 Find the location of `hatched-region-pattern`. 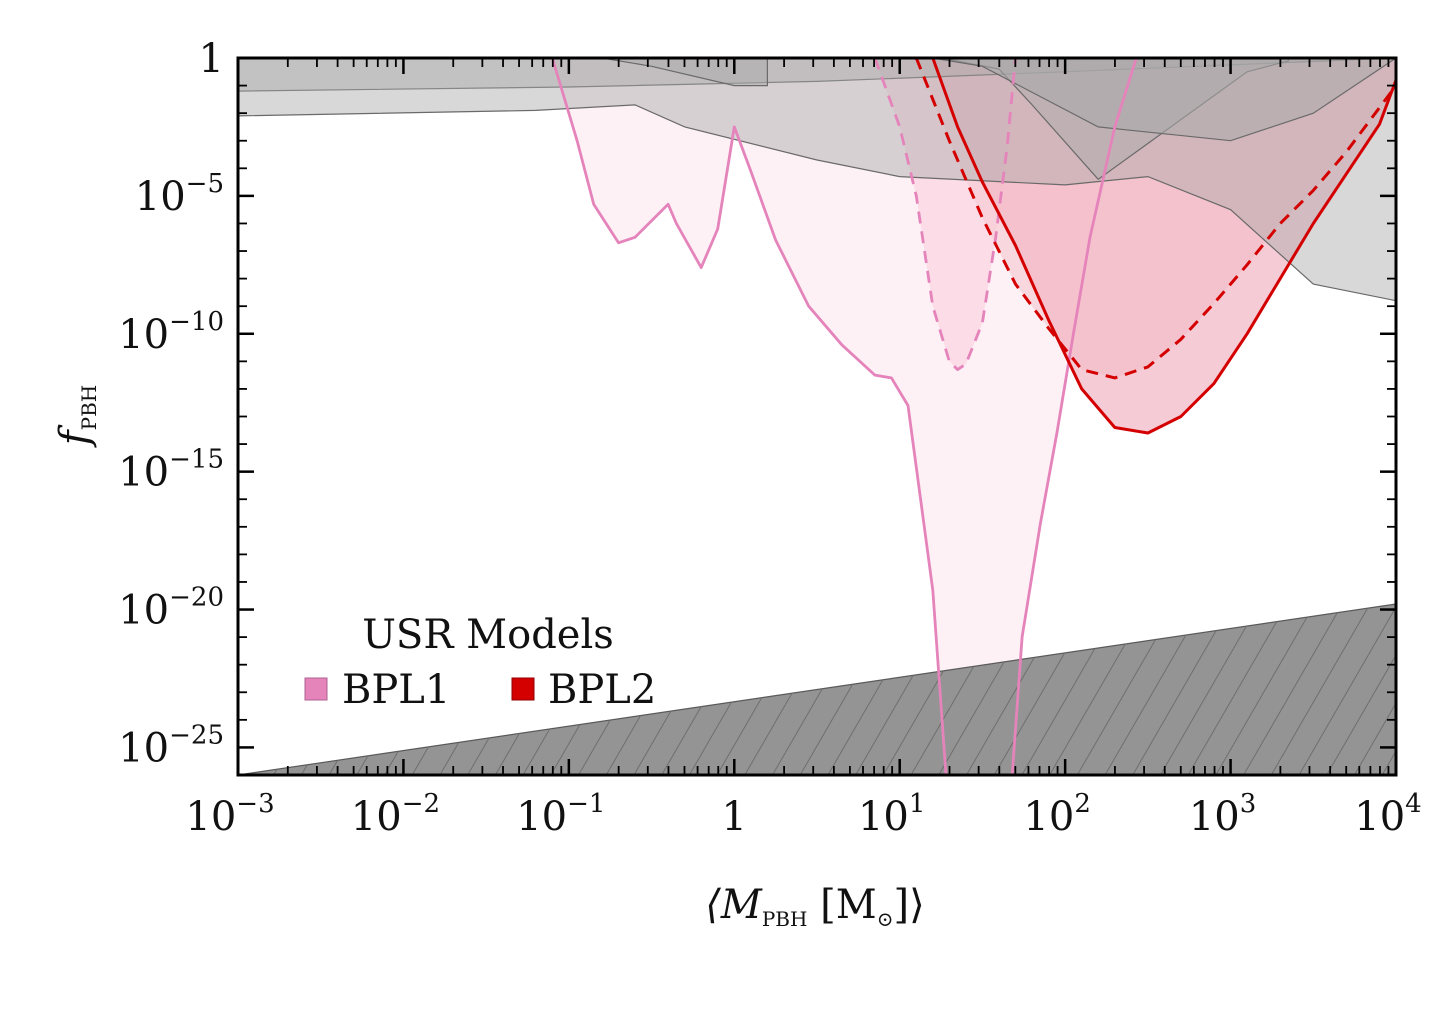

hatched-region-pattern is located at coordinates (817, 689).